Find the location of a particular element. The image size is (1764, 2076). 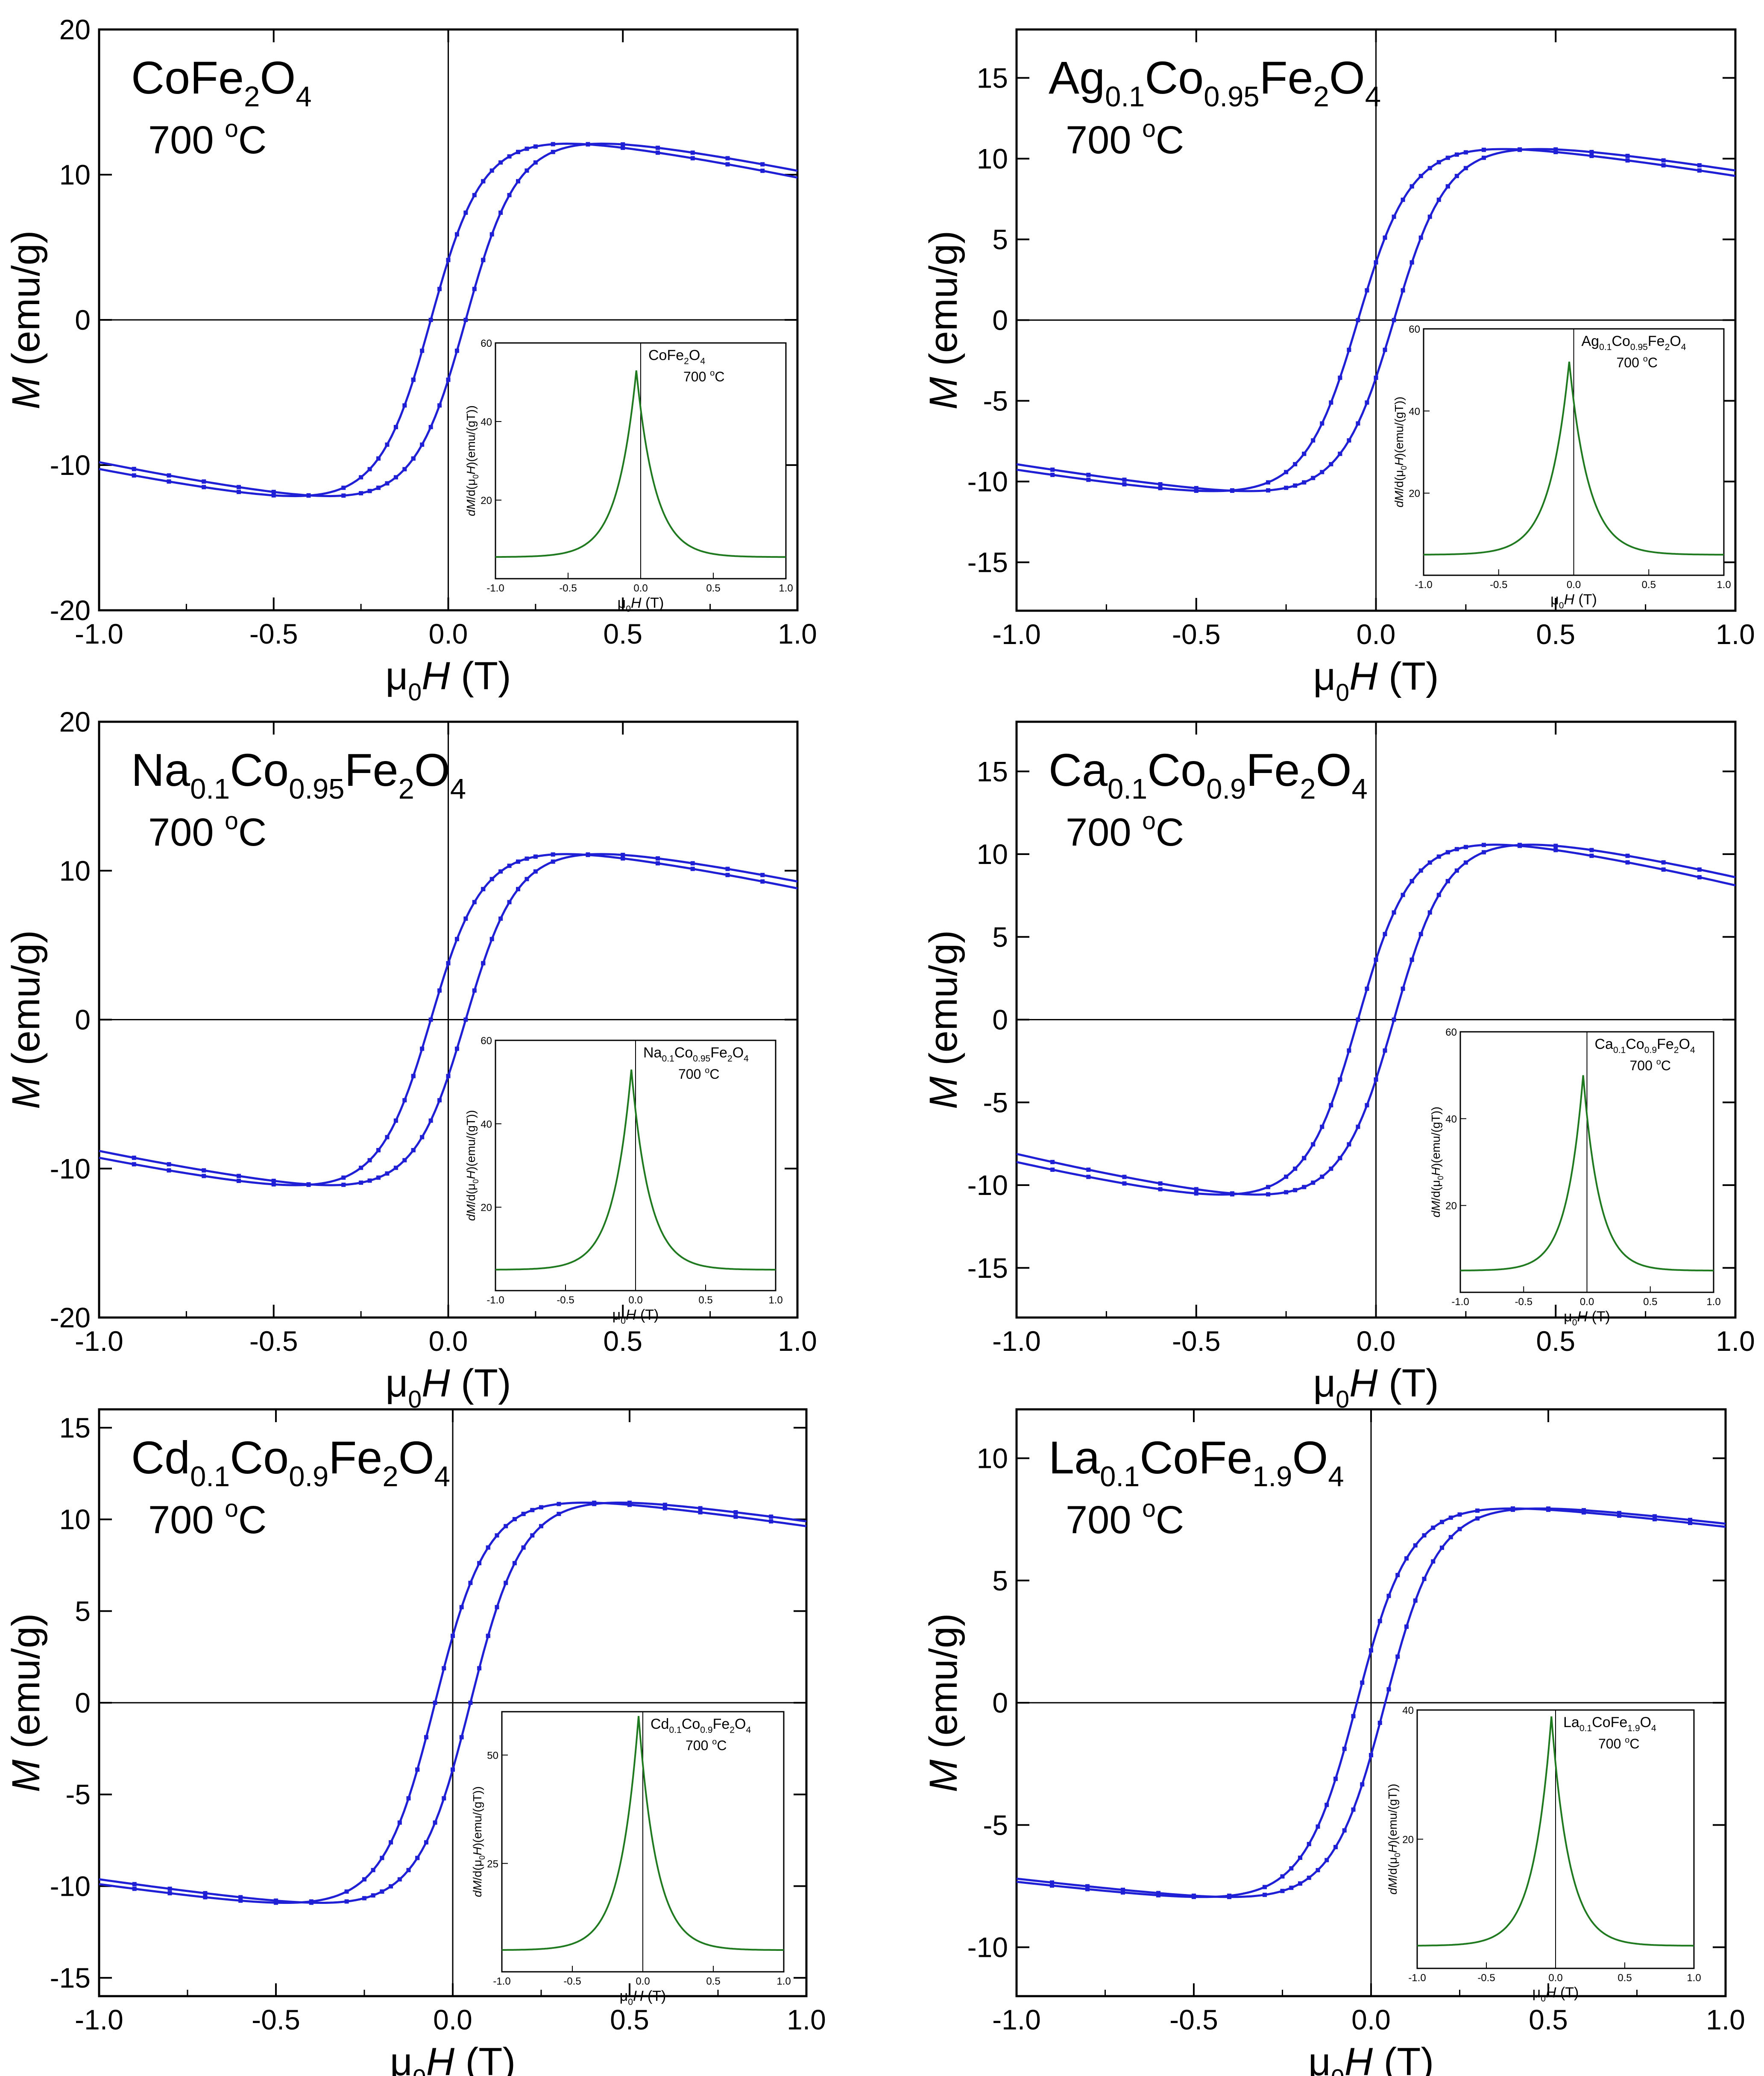

x-tick-label: 0.5 is located at coordinates (622, 634).